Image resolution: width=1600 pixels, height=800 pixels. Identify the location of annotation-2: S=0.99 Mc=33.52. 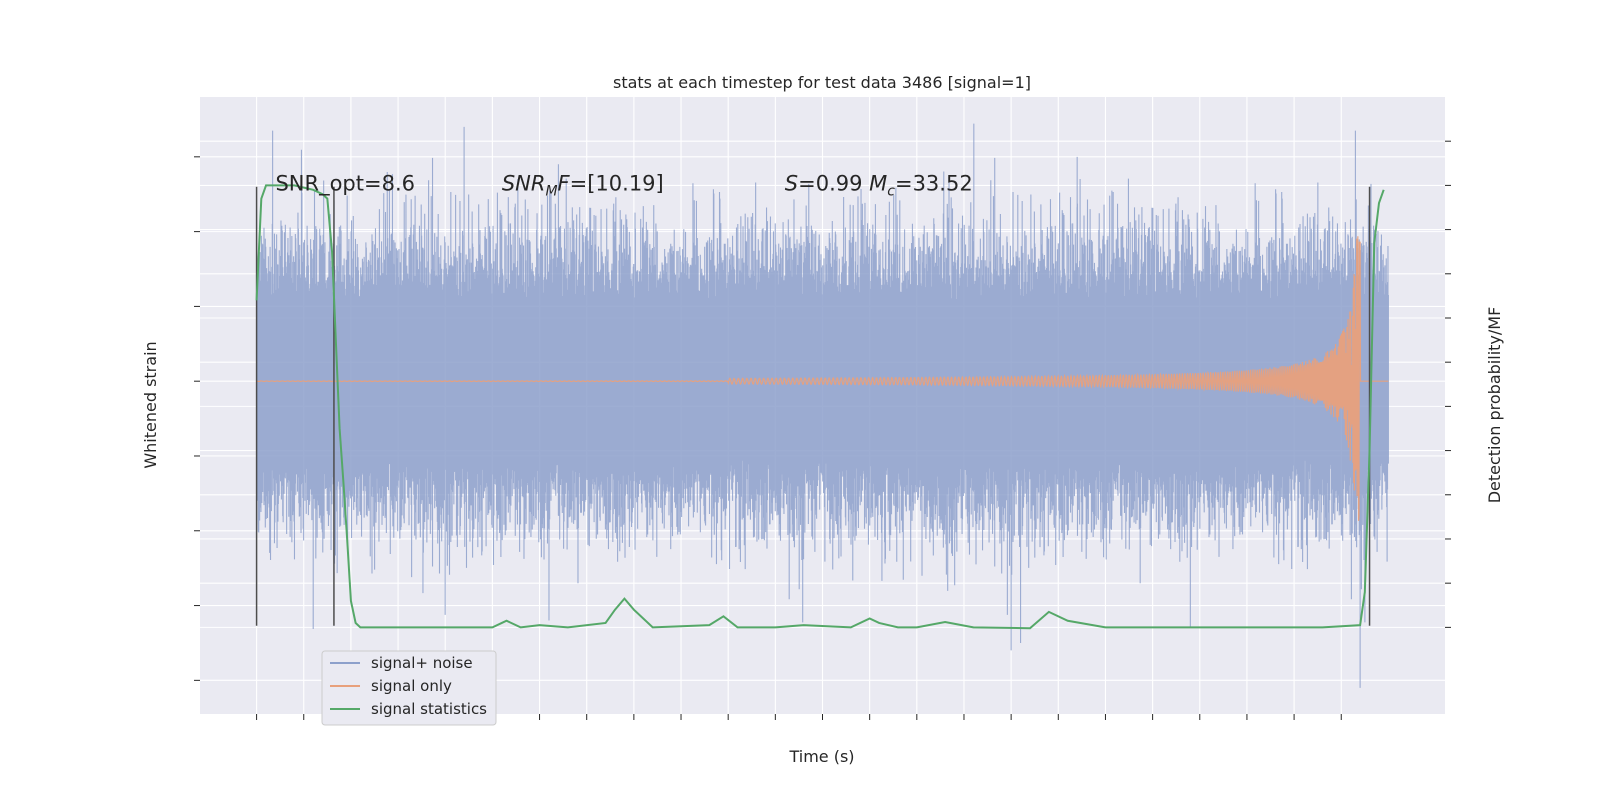
(879, 185).